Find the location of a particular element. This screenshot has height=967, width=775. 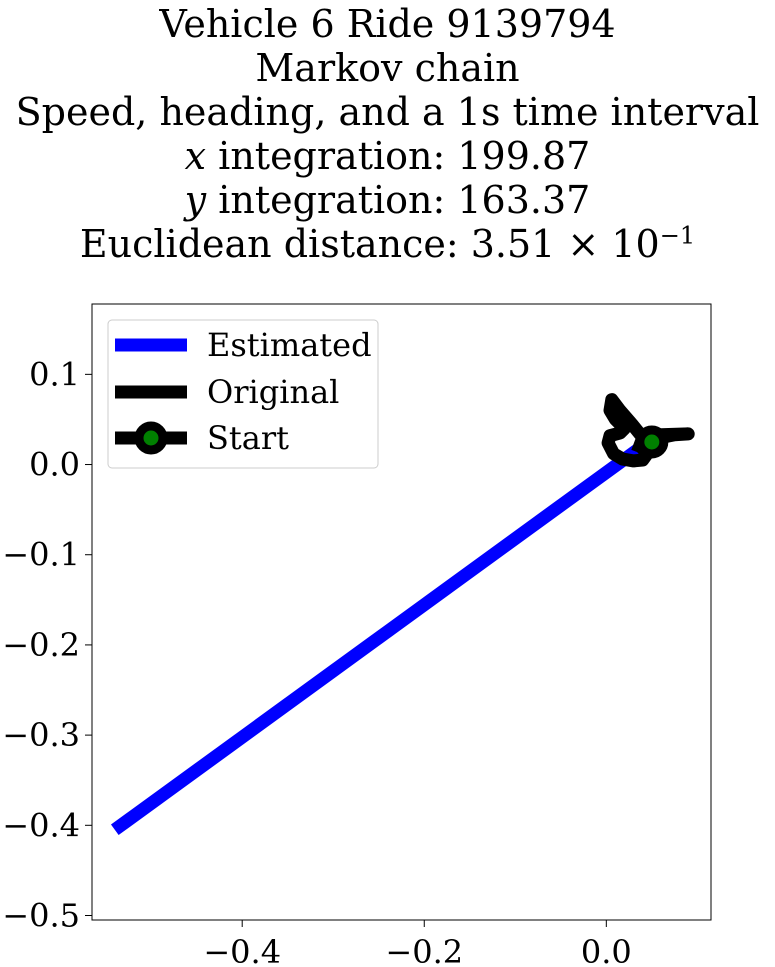

legend-label-original: Original is located at coordinates (273, 392).